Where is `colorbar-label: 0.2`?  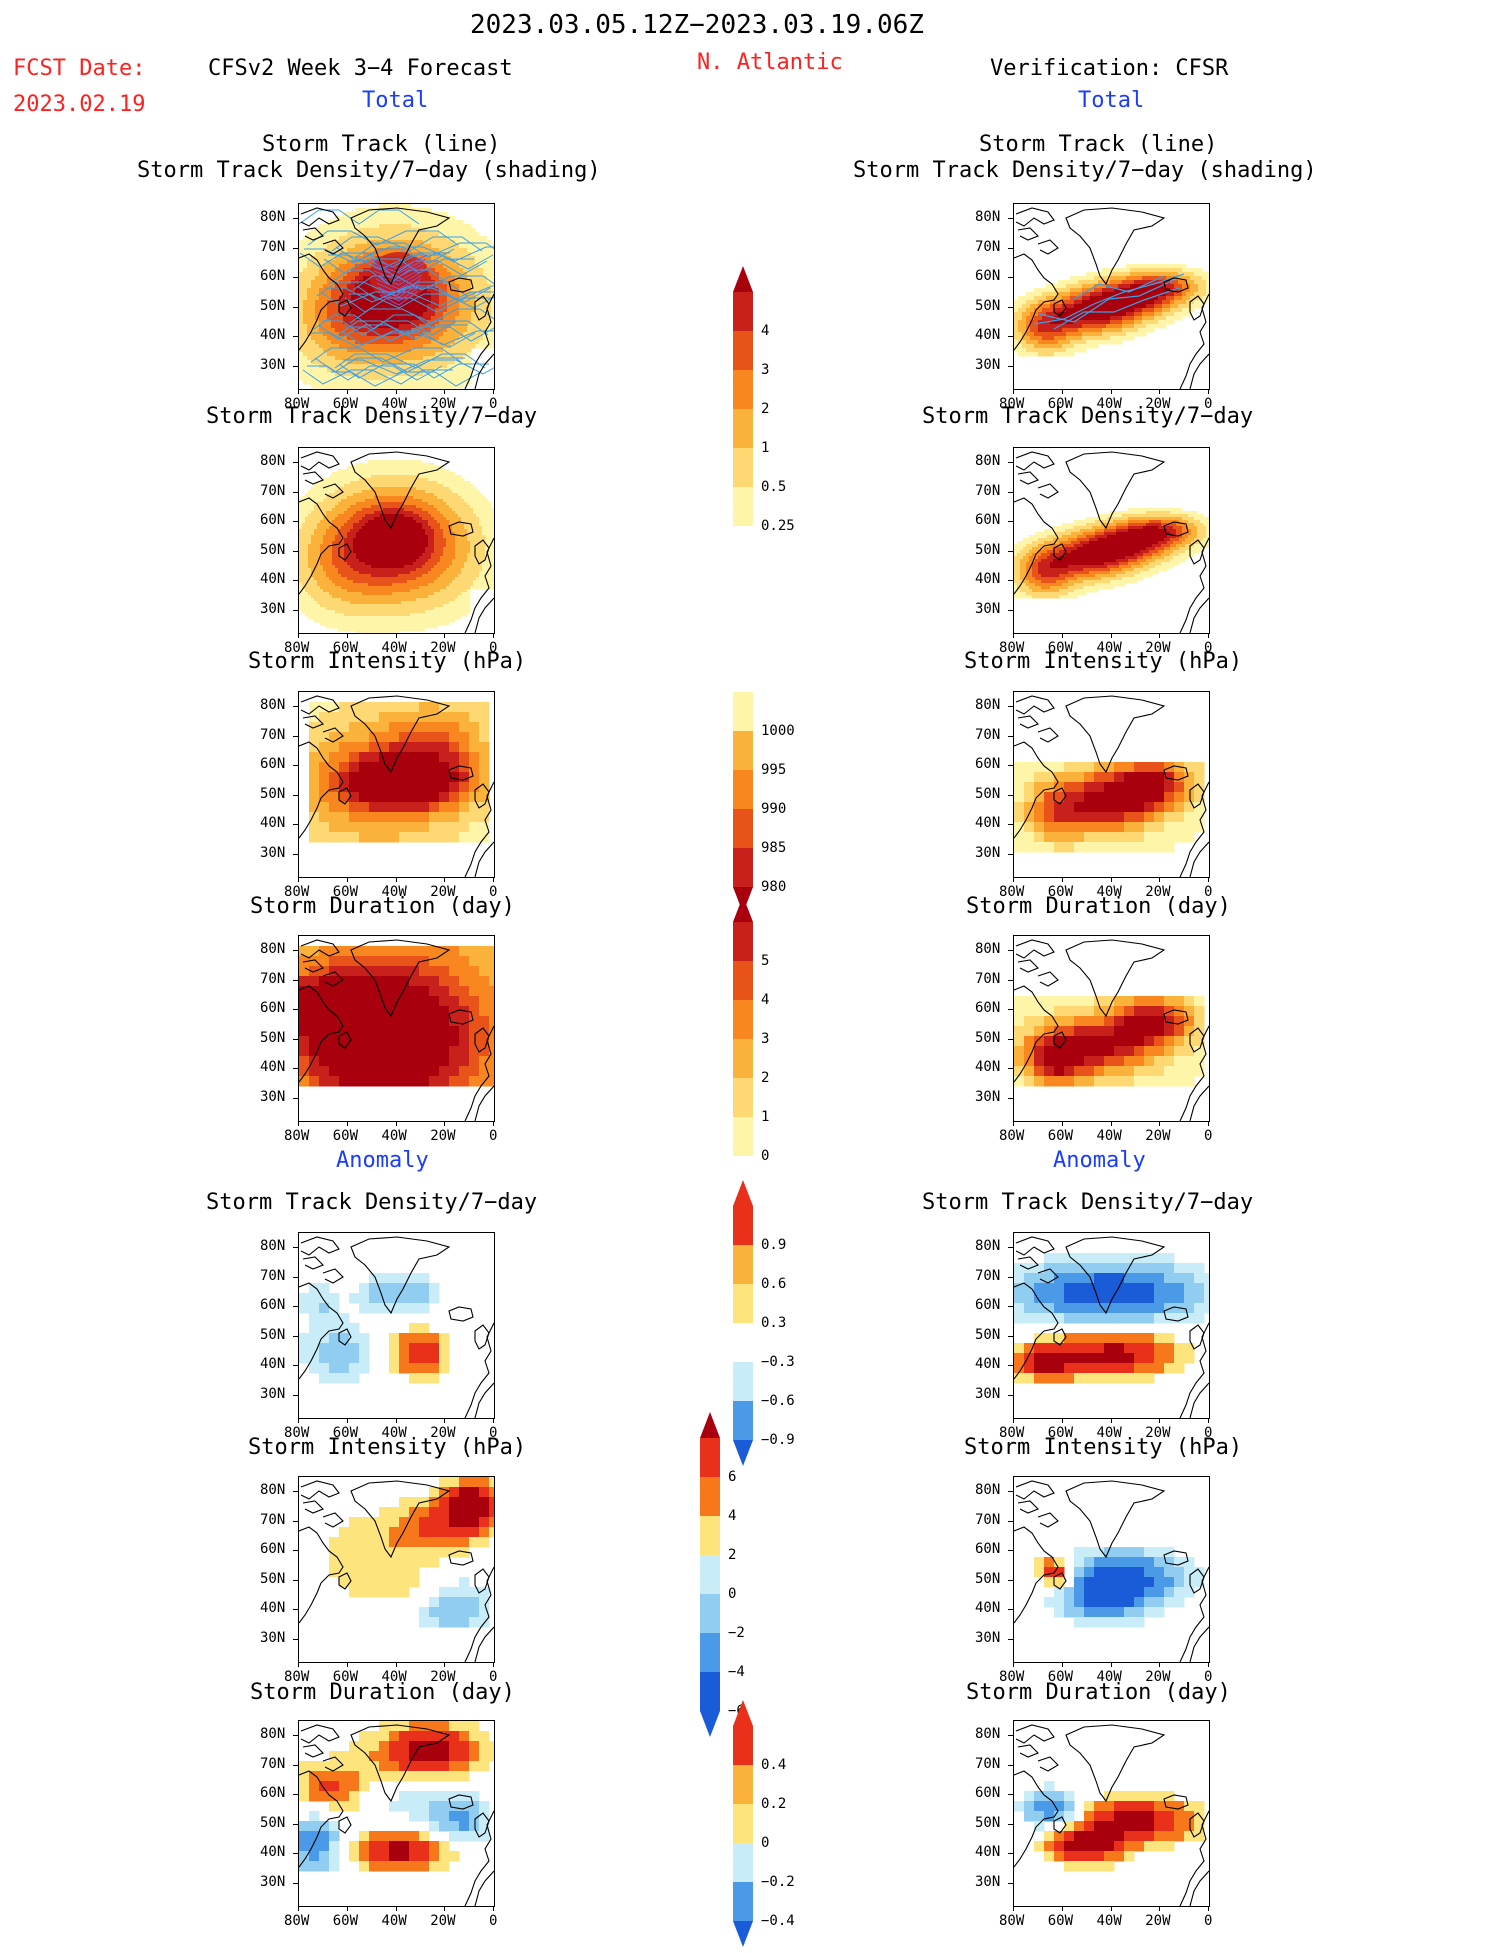 colorbar-label: 0.2 is located at coordinates (774, 1804).